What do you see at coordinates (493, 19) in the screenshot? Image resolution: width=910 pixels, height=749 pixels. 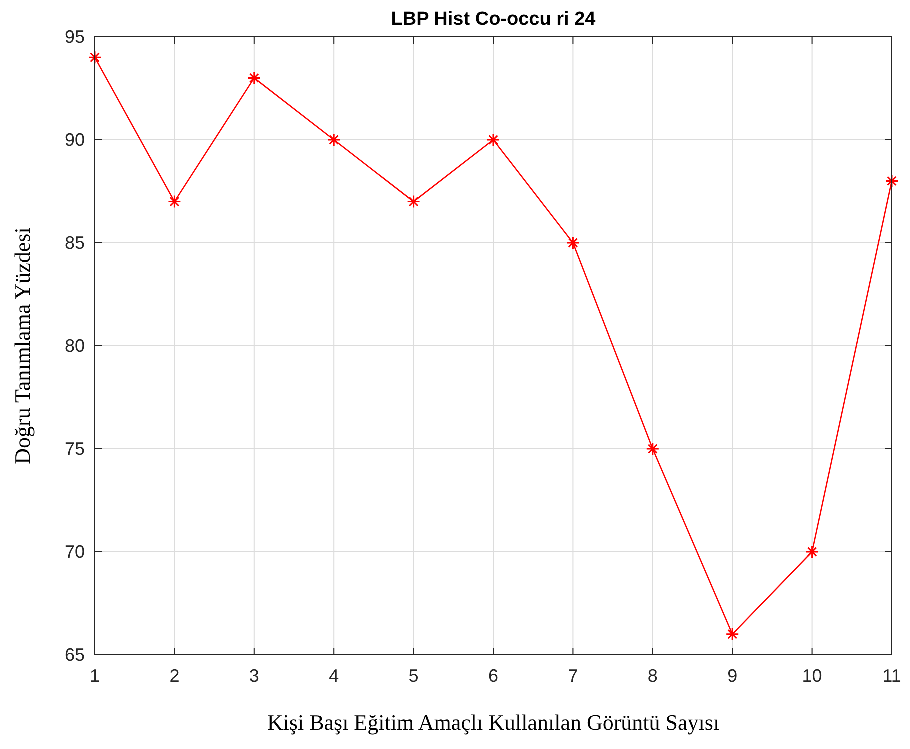 I see `chart-title: LBP Hist Co-occu ri 24` at bounding box center [493, 19].